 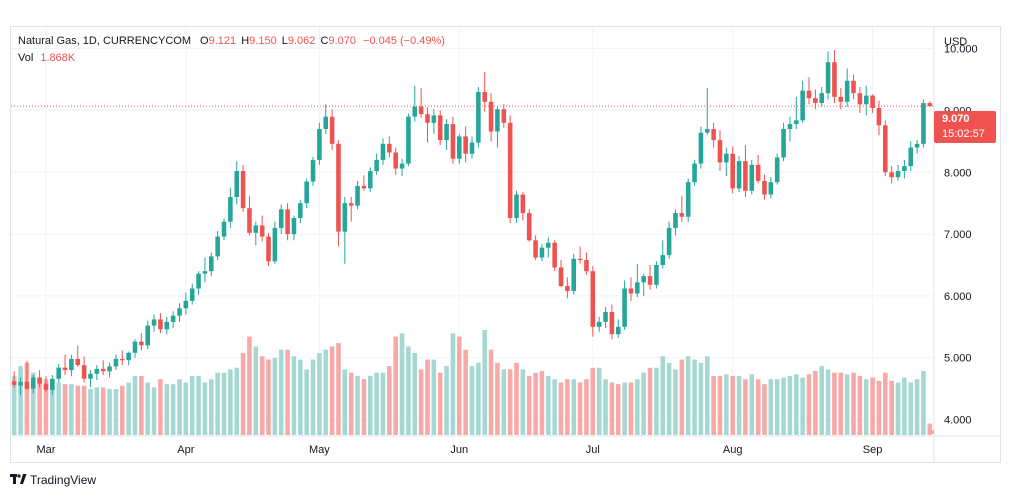 What do you see at coordinates (956, 119) in the screenshot?
I see `last-price-value: 9.070` at bounding box center [956, 119].